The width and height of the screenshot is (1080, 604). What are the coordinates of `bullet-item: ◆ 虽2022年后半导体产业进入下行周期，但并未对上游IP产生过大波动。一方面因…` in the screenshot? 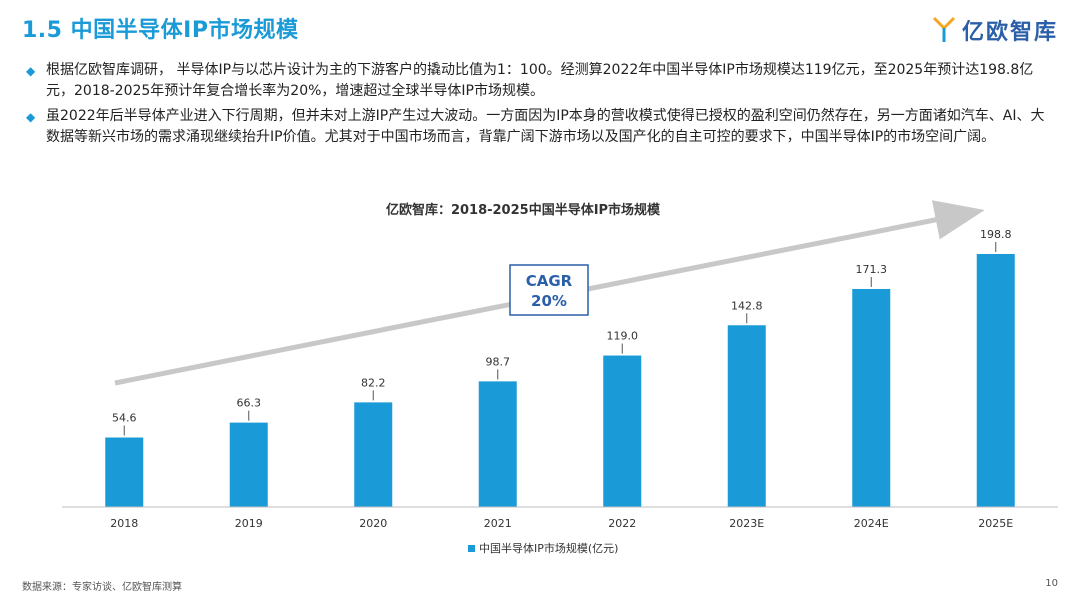 It's located at (541, 127).